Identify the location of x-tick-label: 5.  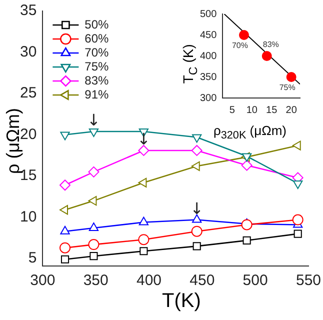
(232, 110).